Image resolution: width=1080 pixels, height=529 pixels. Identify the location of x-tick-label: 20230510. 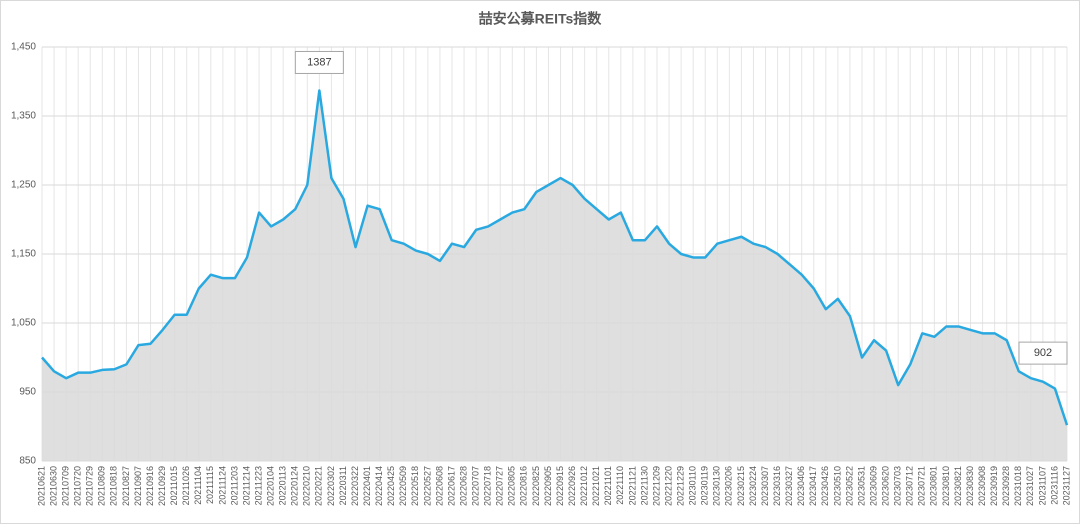
(837, 486).